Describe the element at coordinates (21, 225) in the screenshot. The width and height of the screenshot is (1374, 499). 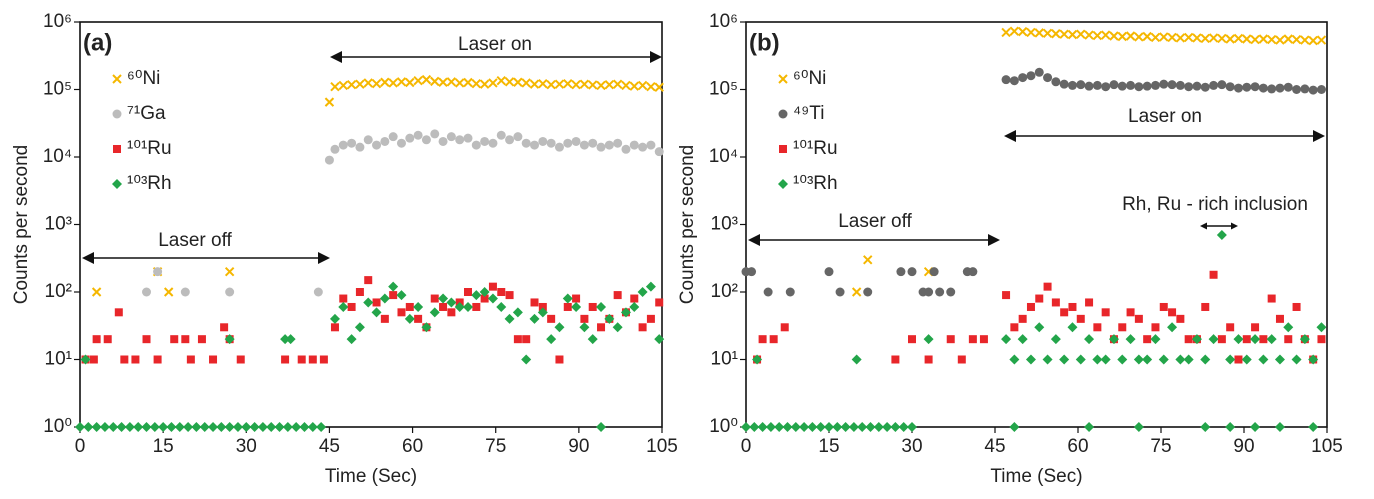
I see `y-axis-label: Counts per second` at that location.